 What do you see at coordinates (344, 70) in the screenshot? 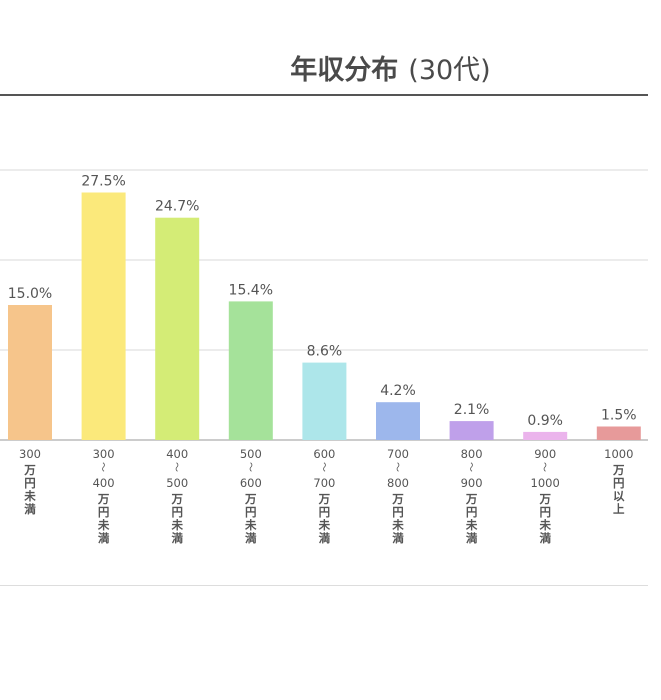
I see `chart-title: 年収分布` at bounding box center [344, 70].